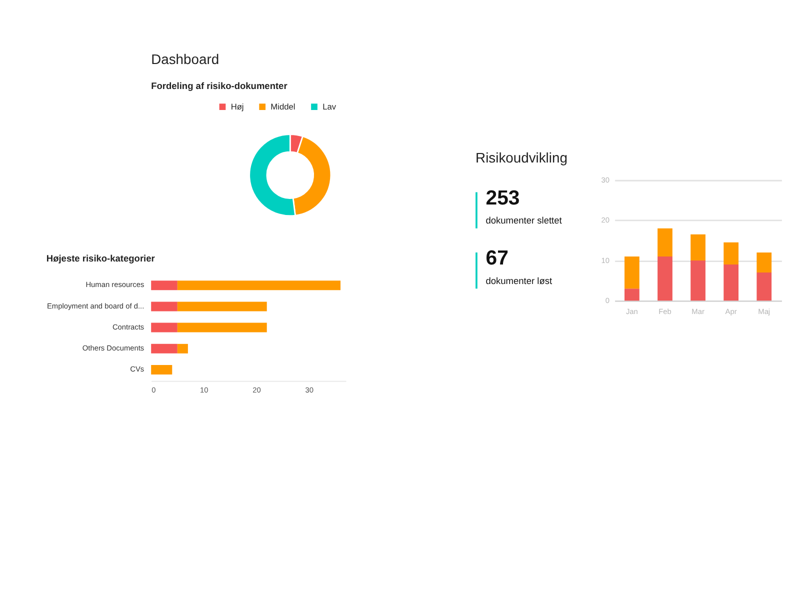 Image resolution: width=800 pixels, height=600 pixels. Describe the element at coordinates (219, 85) in the screenshot. I see `chart-subtitle: Fordeling af risiko-dokumenter` at that location.